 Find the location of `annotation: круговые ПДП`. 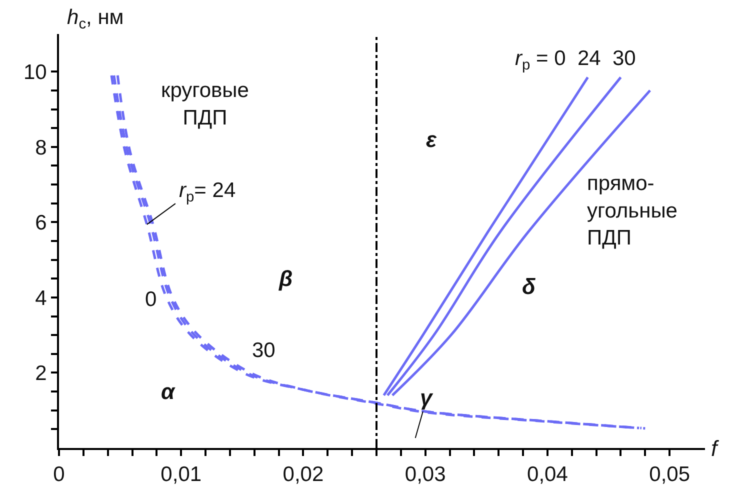

annotation: круговые ПДП is located at coordinates (205, 104).